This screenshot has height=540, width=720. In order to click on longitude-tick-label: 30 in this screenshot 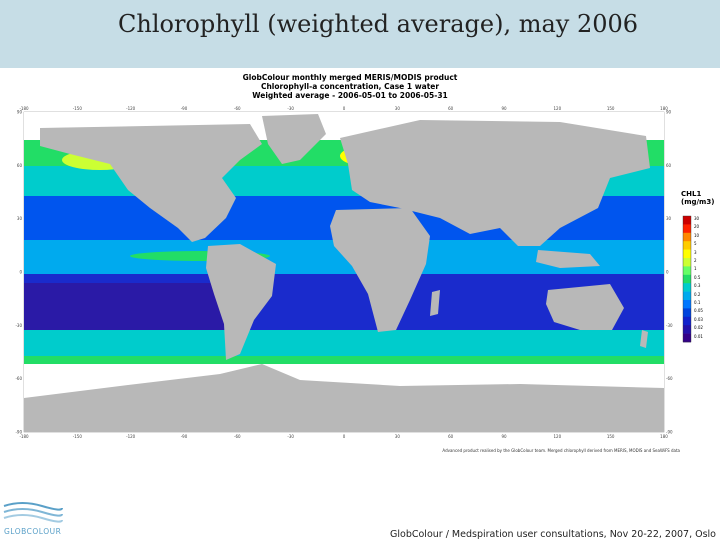, I will do `click(398, 436)`.